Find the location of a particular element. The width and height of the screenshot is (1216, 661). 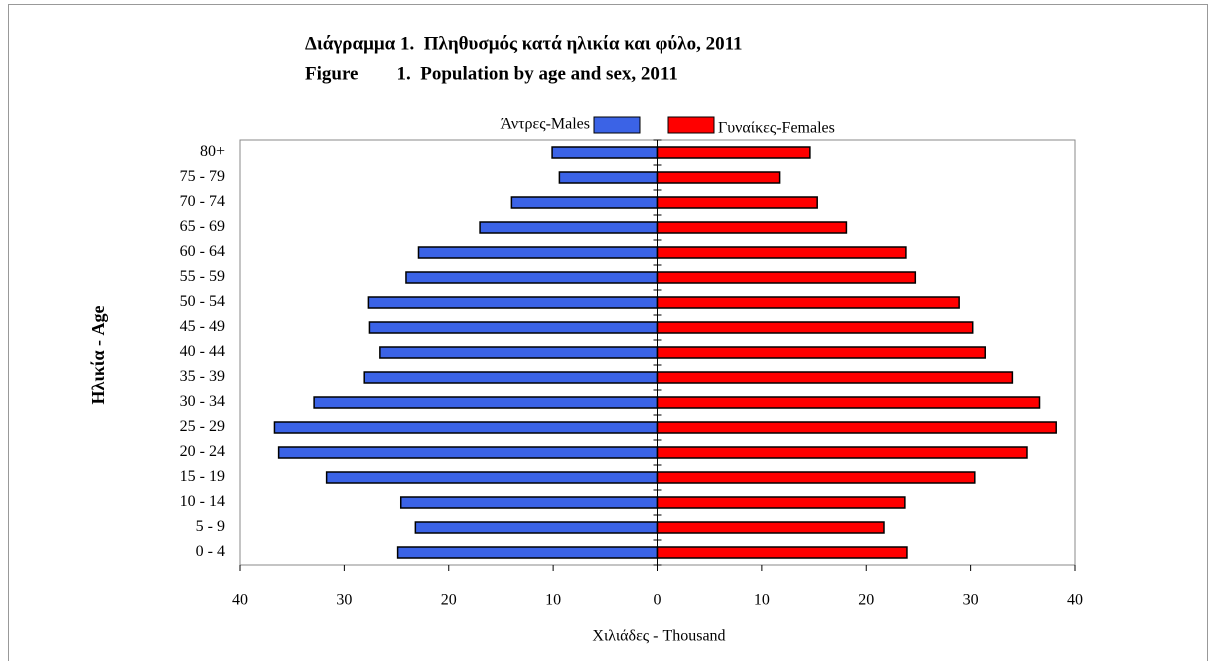

legend-label: Γυναίκες-Females is located at coordinates (776, 128).